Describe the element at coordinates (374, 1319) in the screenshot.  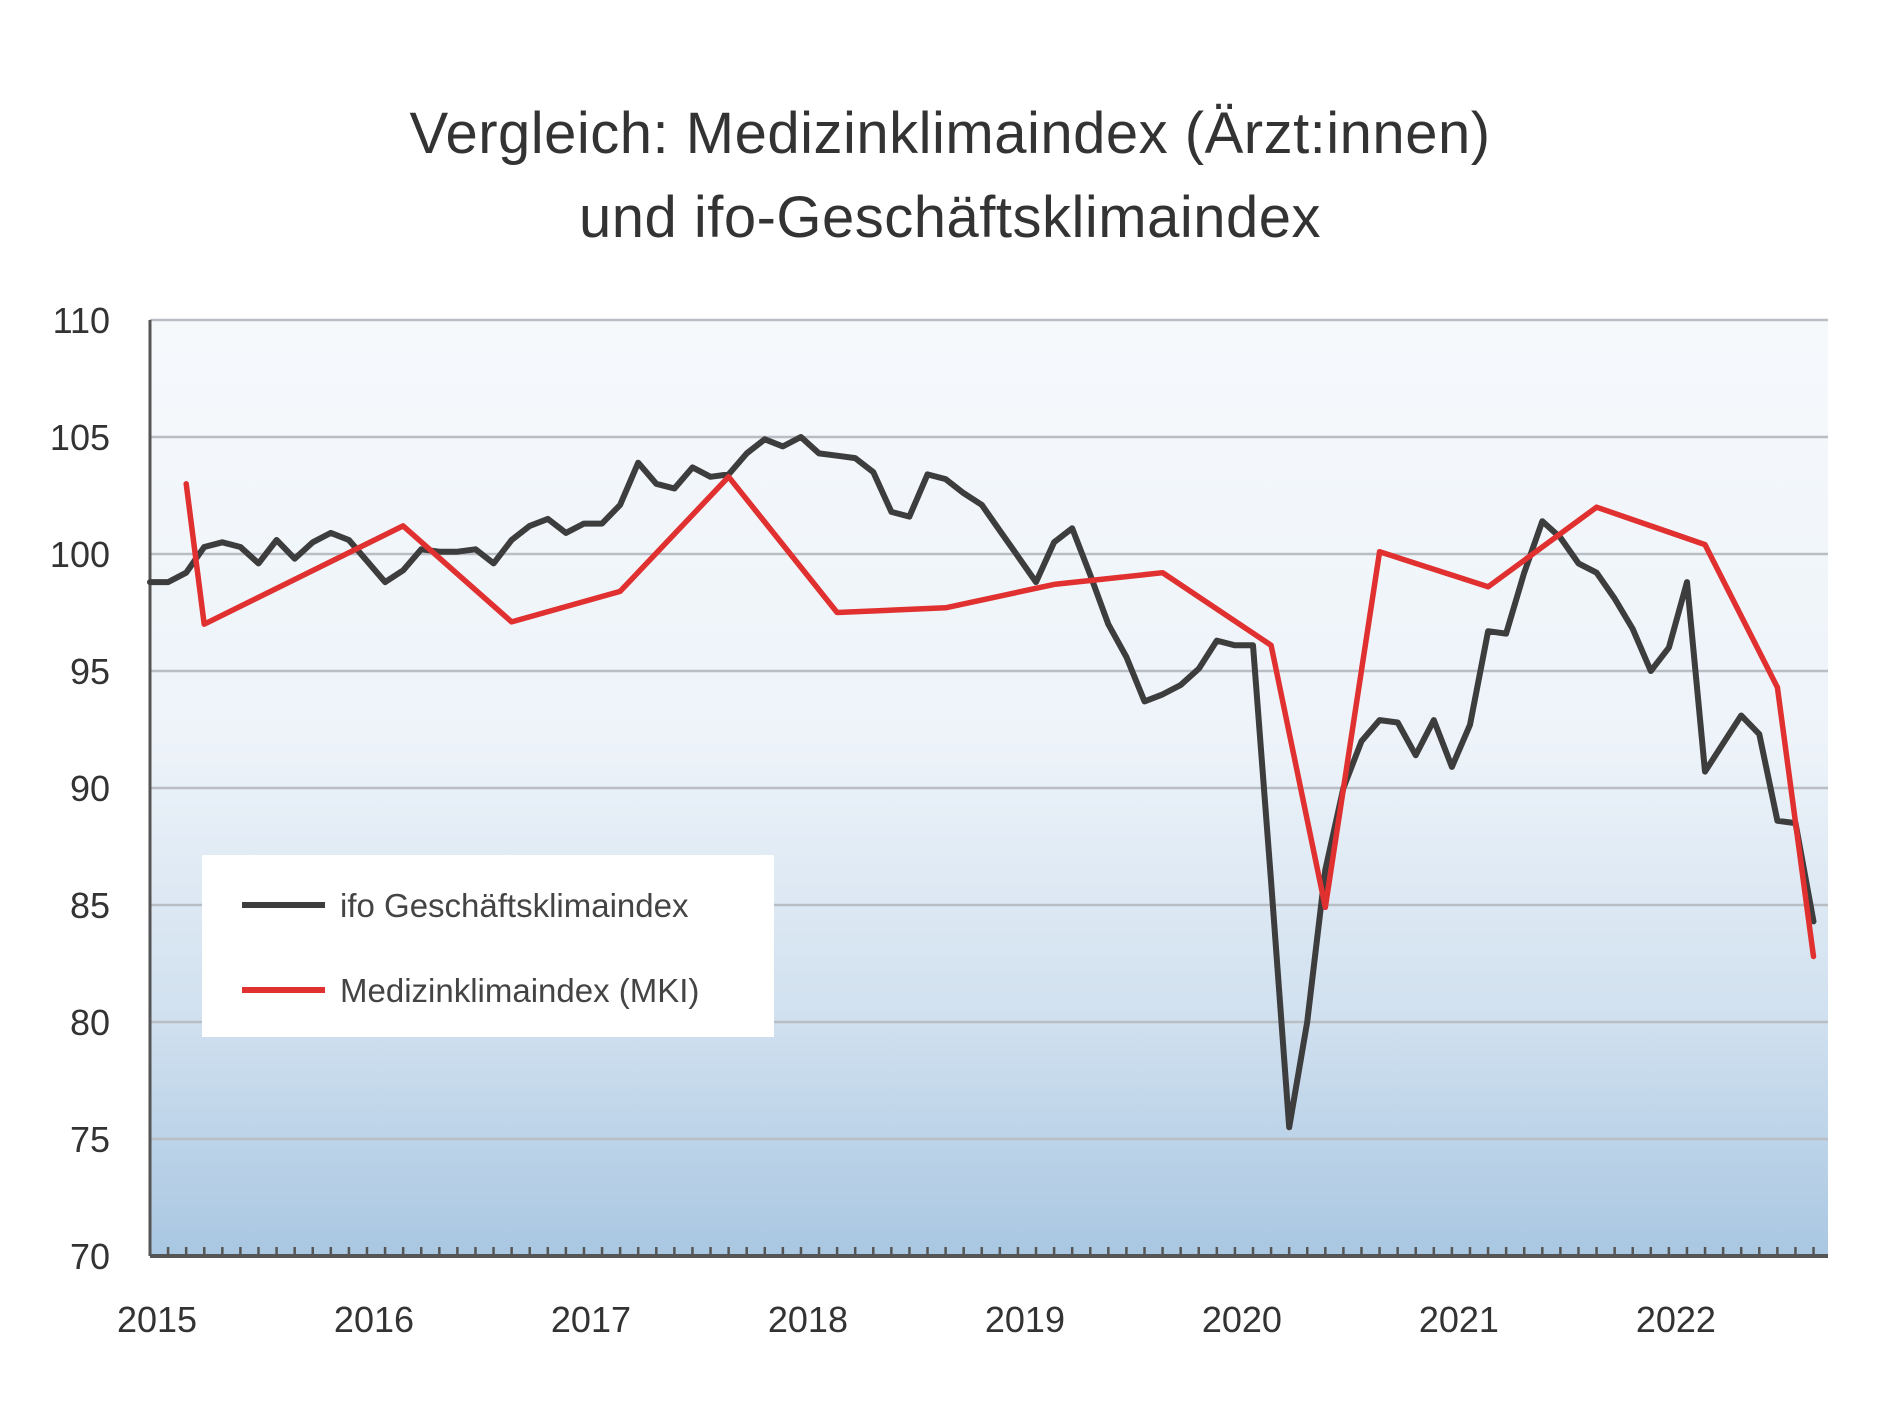
I see `x-tick-label: 2016` at that location.